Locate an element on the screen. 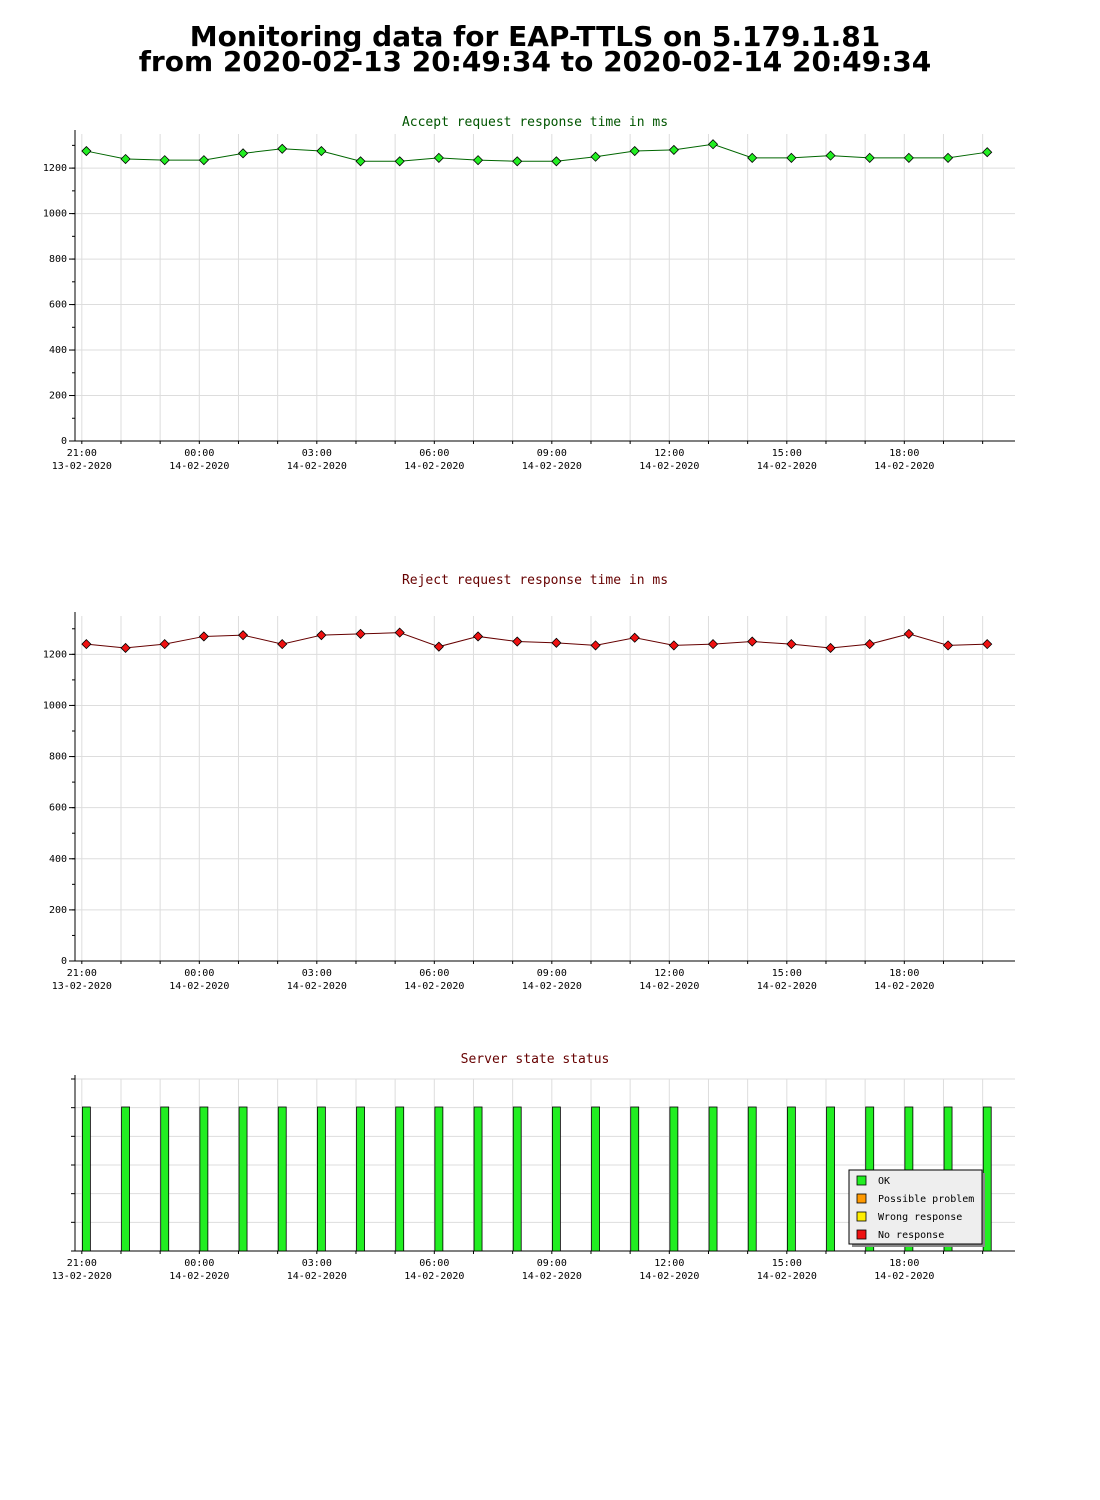 This screenshot has width=1100, height=1500. y-tick-label: 600 is located at coordinates (58, 305).